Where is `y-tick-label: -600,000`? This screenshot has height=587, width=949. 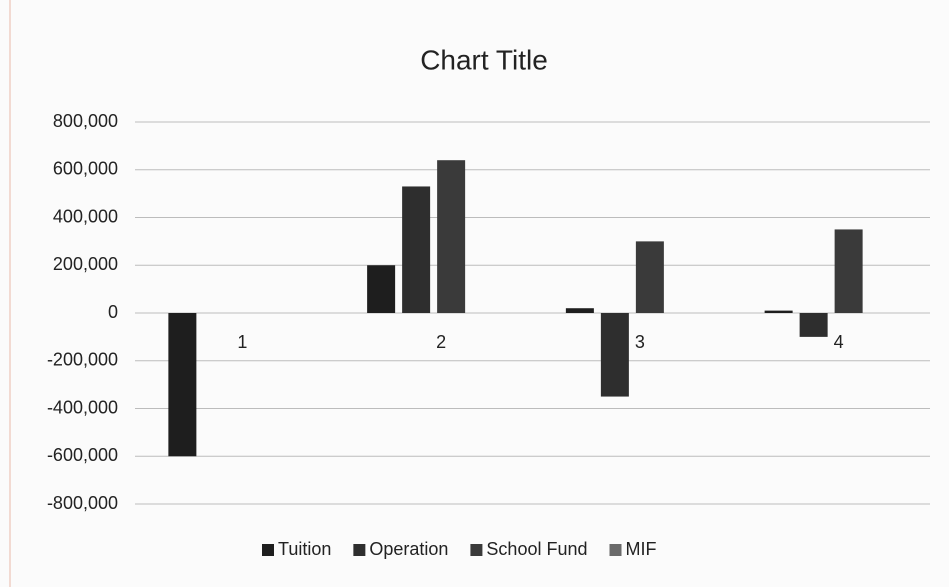
y-tick-label: -600,000 is located at coordinates (82, 455).